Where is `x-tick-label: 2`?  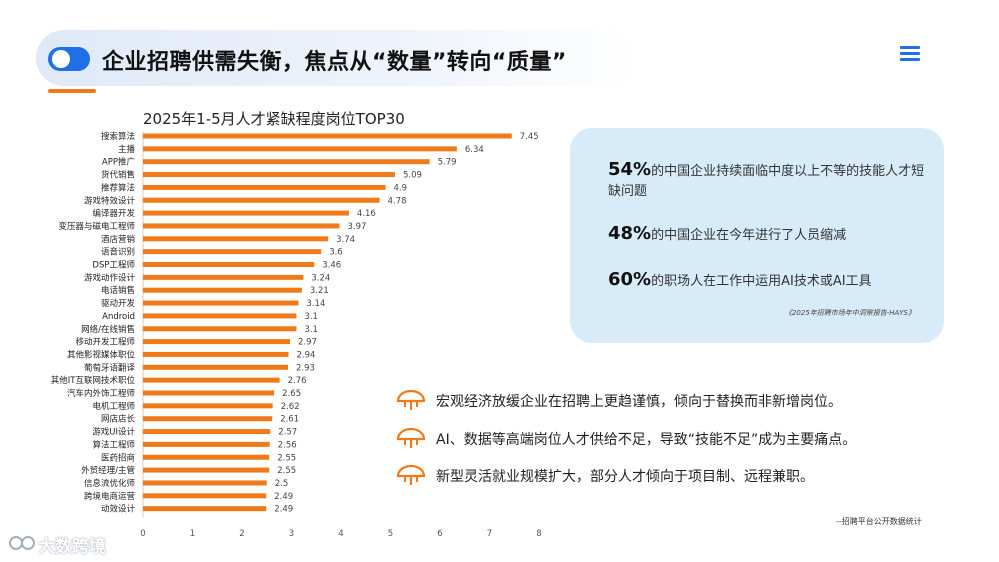 x-tick-label: 2 is located at coordinates (241, 534).